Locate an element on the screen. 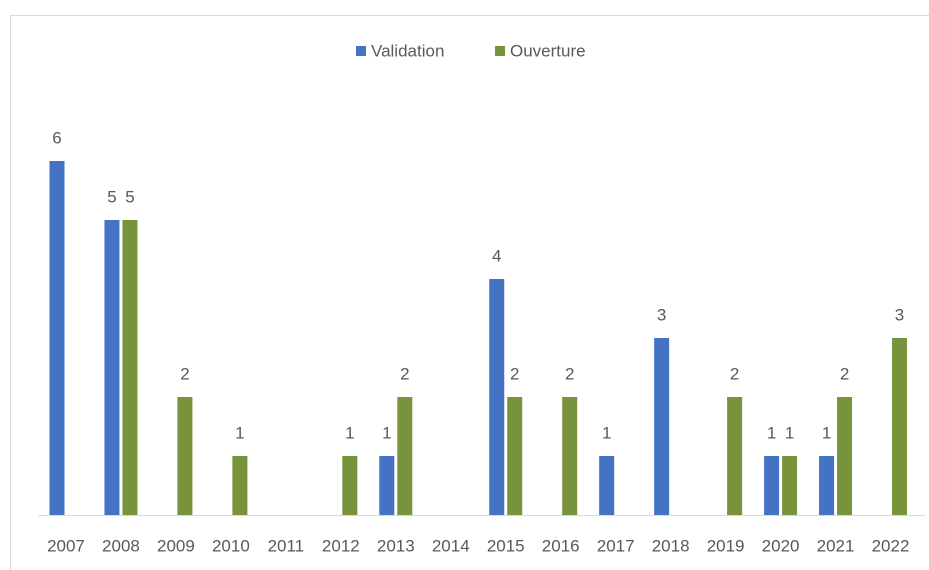 Image resolution: width=929 pixels, height=570 pixels. x-tick-label: 2021 is located at coordinates (836, 545).